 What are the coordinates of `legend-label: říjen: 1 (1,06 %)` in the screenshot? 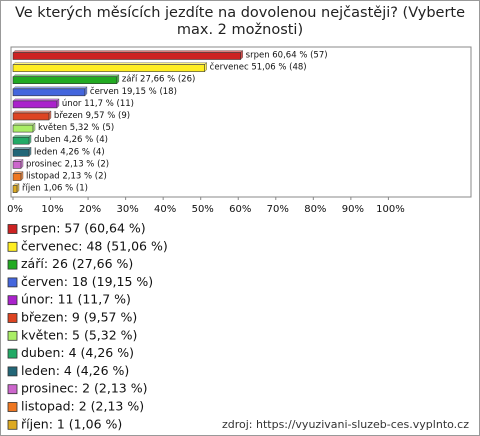 It's located at (71, 423).